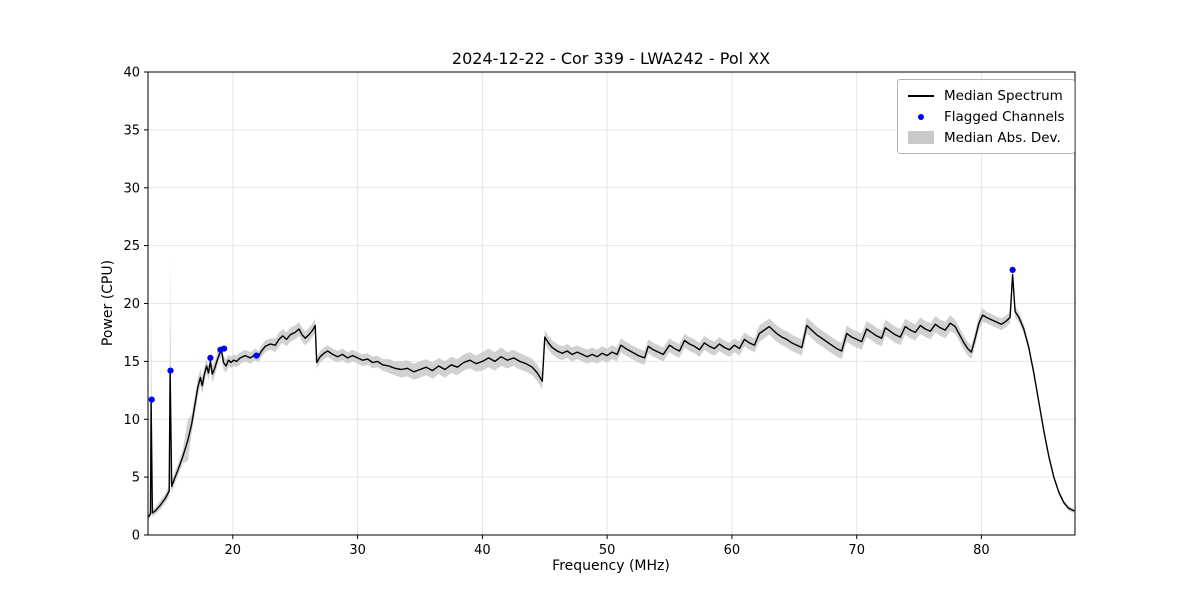  I want to click on y-tick-label: 5, so click(136, 478).